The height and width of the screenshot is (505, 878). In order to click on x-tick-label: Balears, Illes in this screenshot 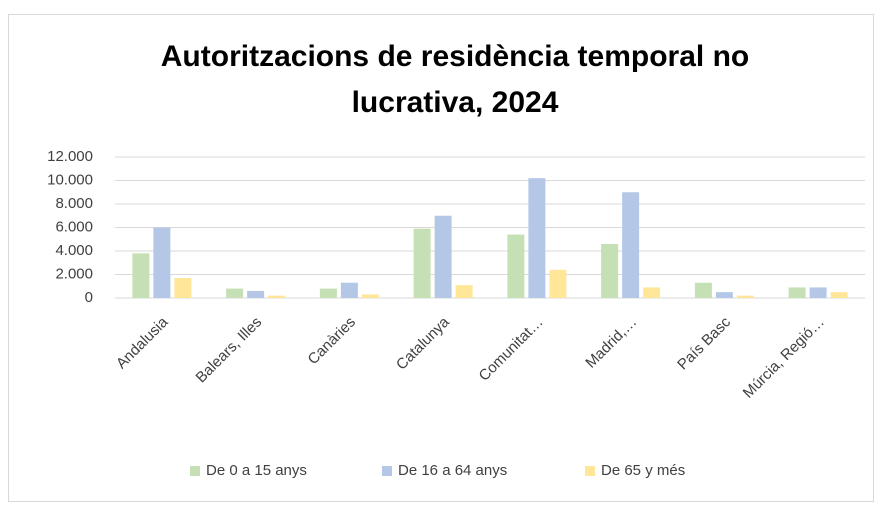, I will do `click(229, 350)`.